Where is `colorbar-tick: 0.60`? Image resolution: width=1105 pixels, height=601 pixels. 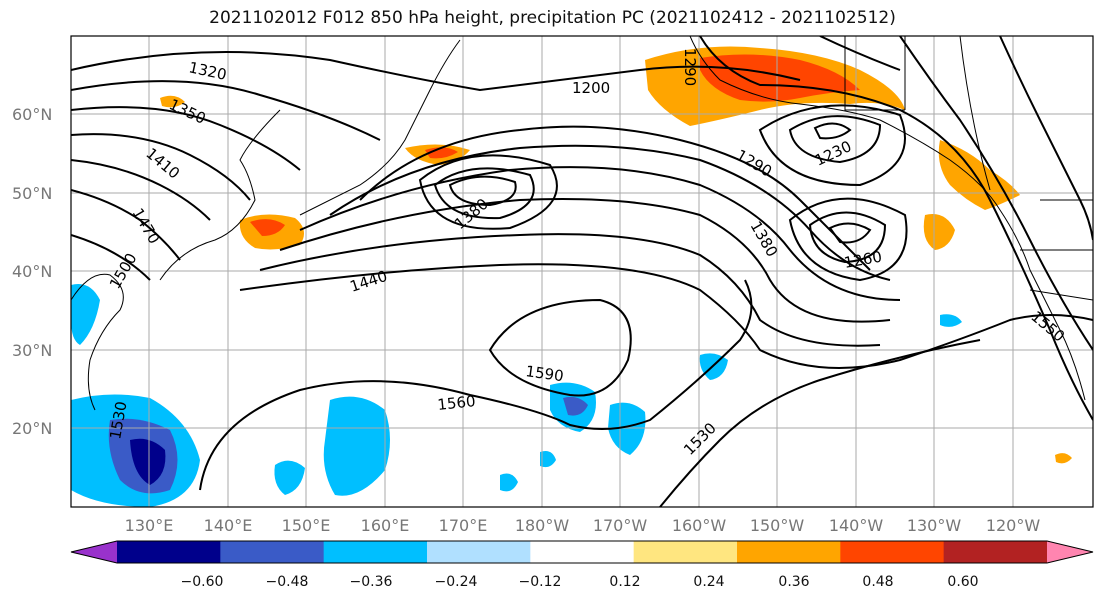
colorbar-tick: 0.60 is located at coordinates (962, 582).